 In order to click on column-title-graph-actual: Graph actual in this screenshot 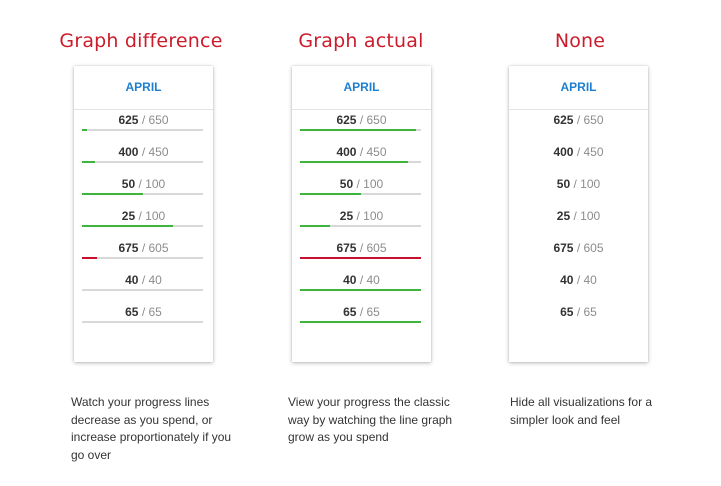, I will do `click(361, 41)`.